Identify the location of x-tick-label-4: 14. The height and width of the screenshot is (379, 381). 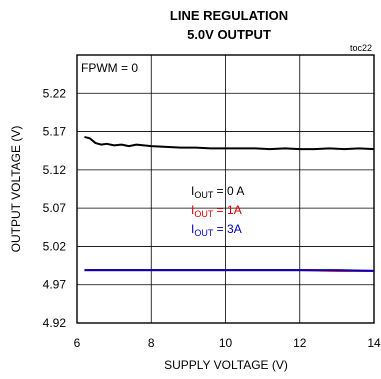
(374, 343).